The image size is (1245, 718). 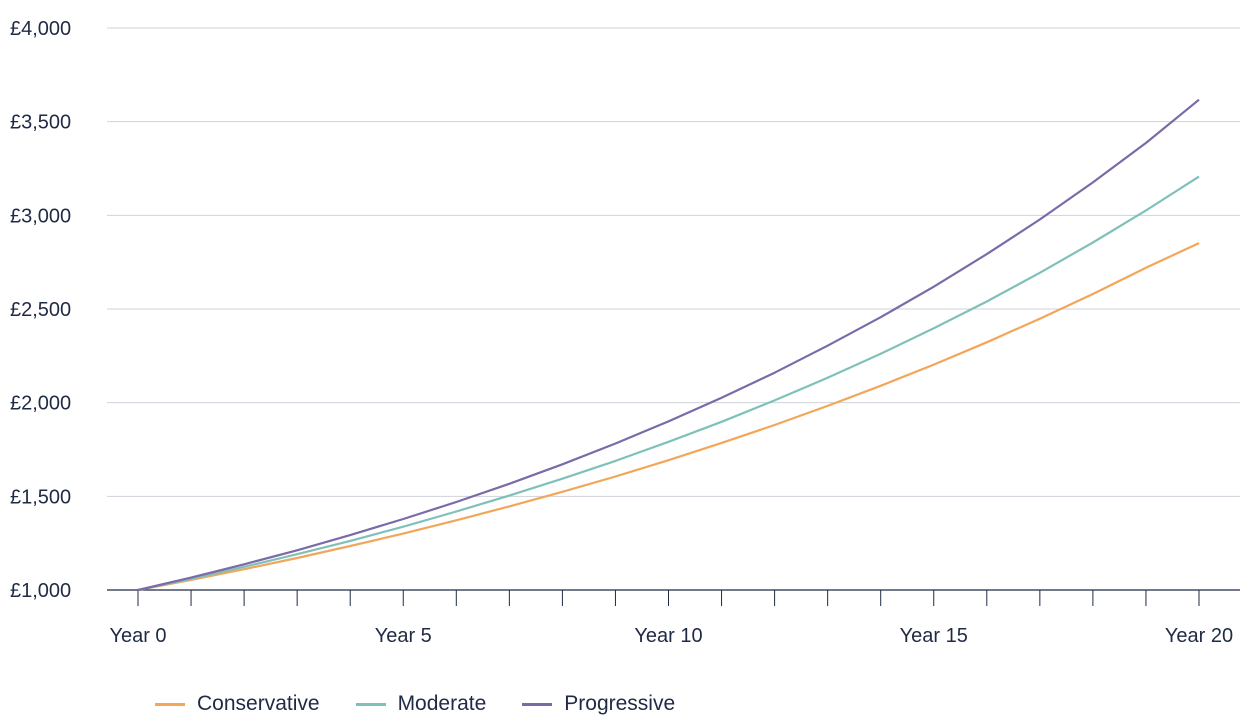 I want to click on x-tick-label: Year 10, so click(x=668, y=636).